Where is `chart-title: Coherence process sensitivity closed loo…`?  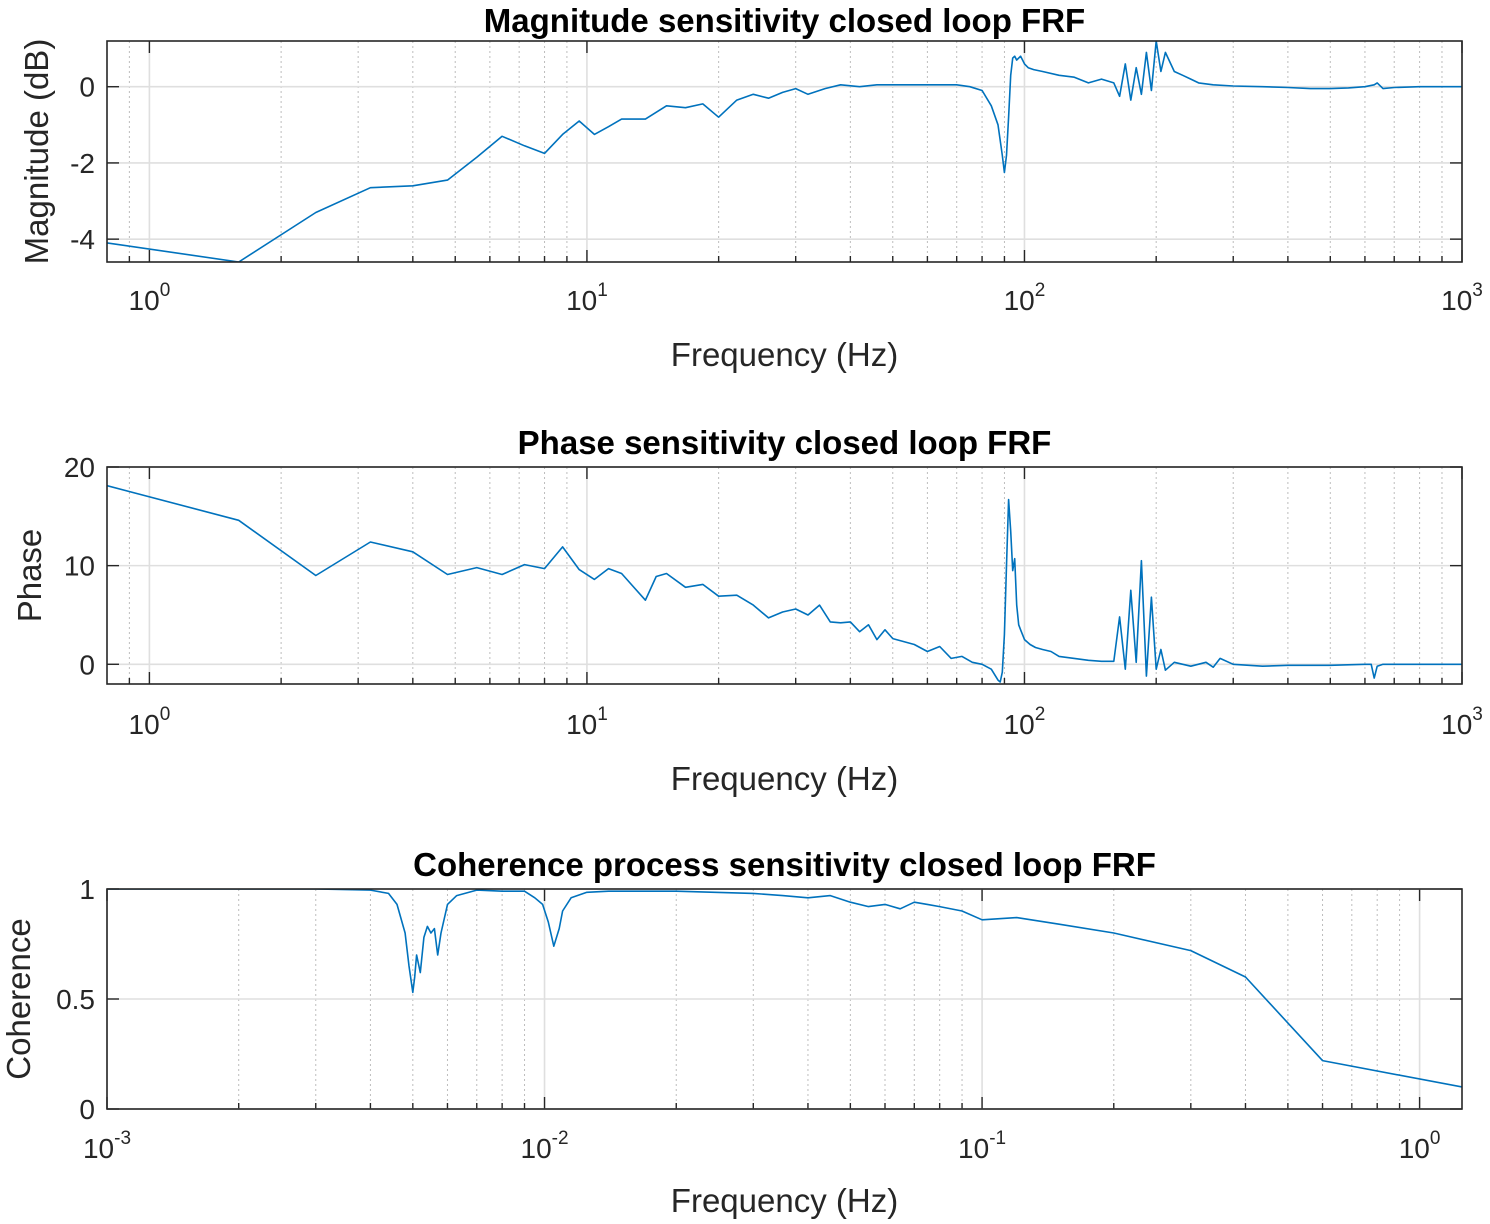
chart-title: Coherence process sensitivity closed loo… is located at coordinates (784, 864).